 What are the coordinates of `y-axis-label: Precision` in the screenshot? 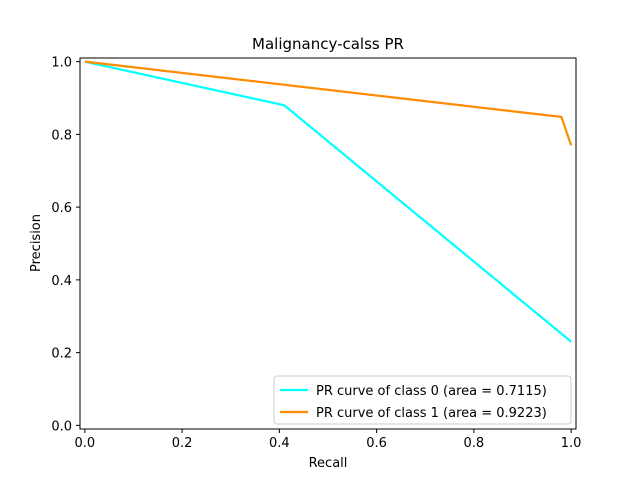 It's located at (36, 243).